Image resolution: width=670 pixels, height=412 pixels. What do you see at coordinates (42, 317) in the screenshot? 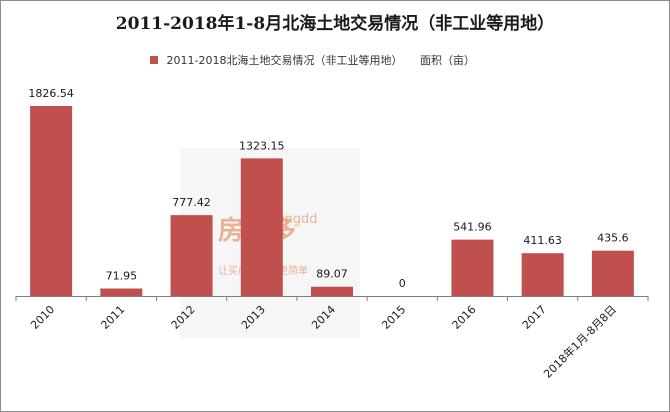
I see `x-tick-label: 2010` at bounding box center [42, 317].